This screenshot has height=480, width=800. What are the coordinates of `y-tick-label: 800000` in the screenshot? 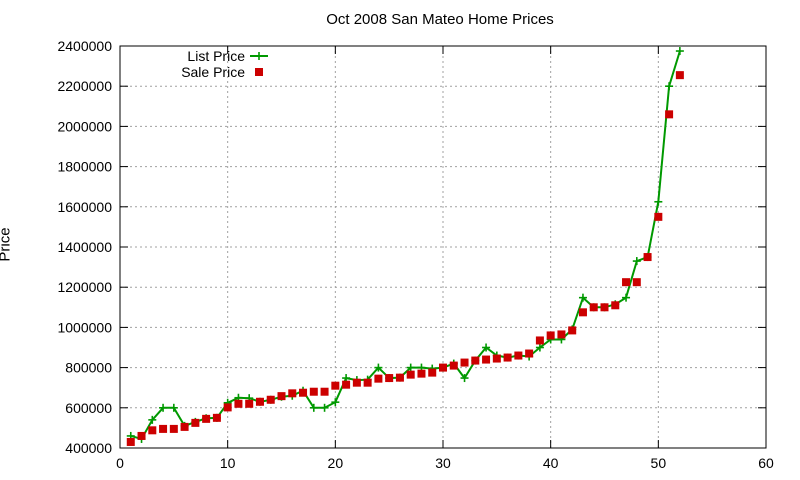 It's located at (88, 368).